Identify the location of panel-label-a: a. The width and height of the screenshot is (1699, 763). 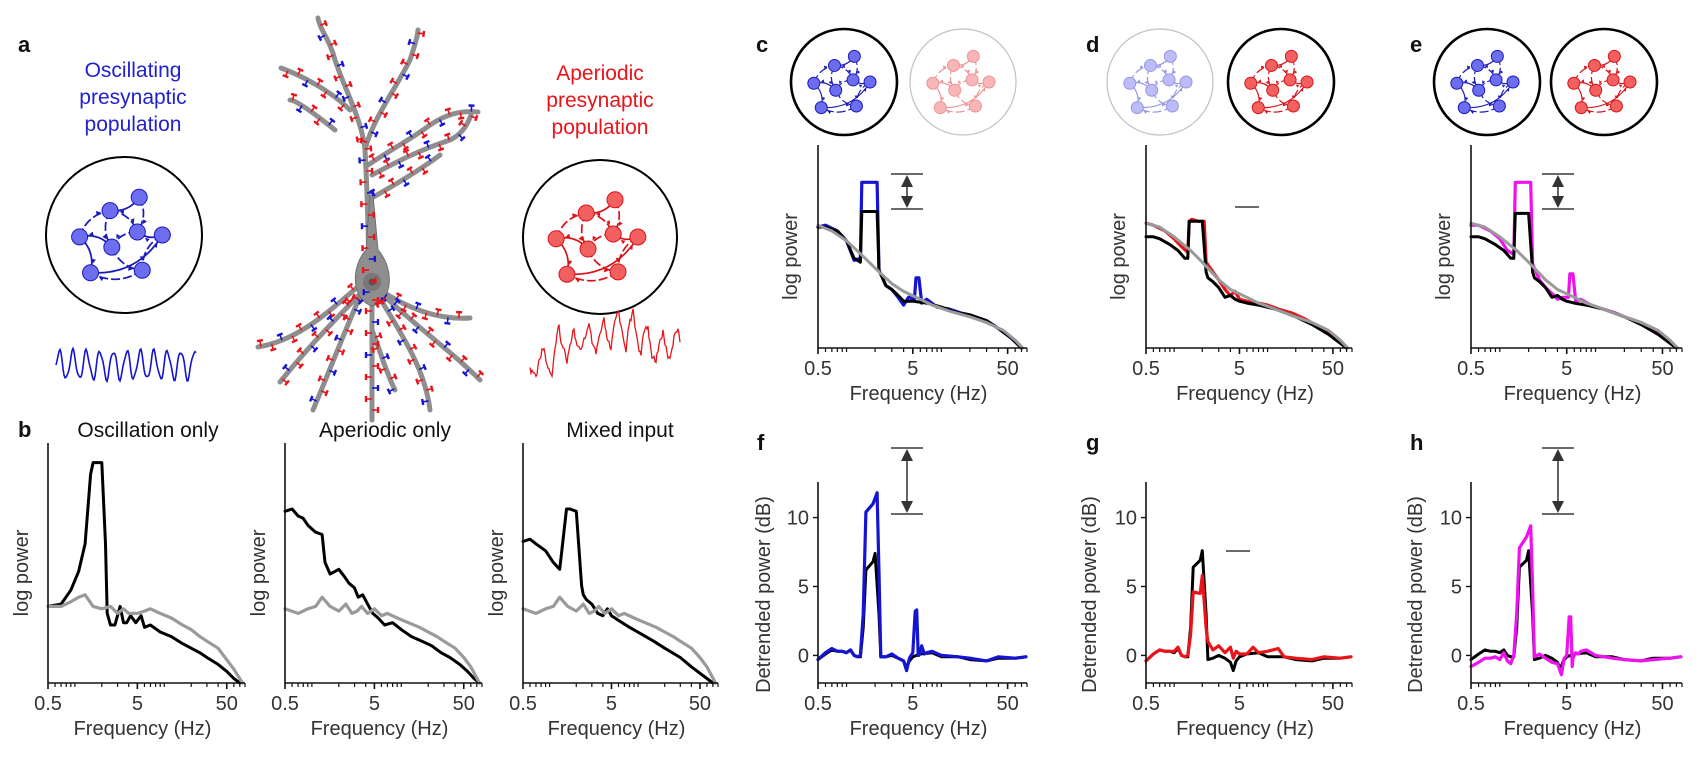
(24, 44).